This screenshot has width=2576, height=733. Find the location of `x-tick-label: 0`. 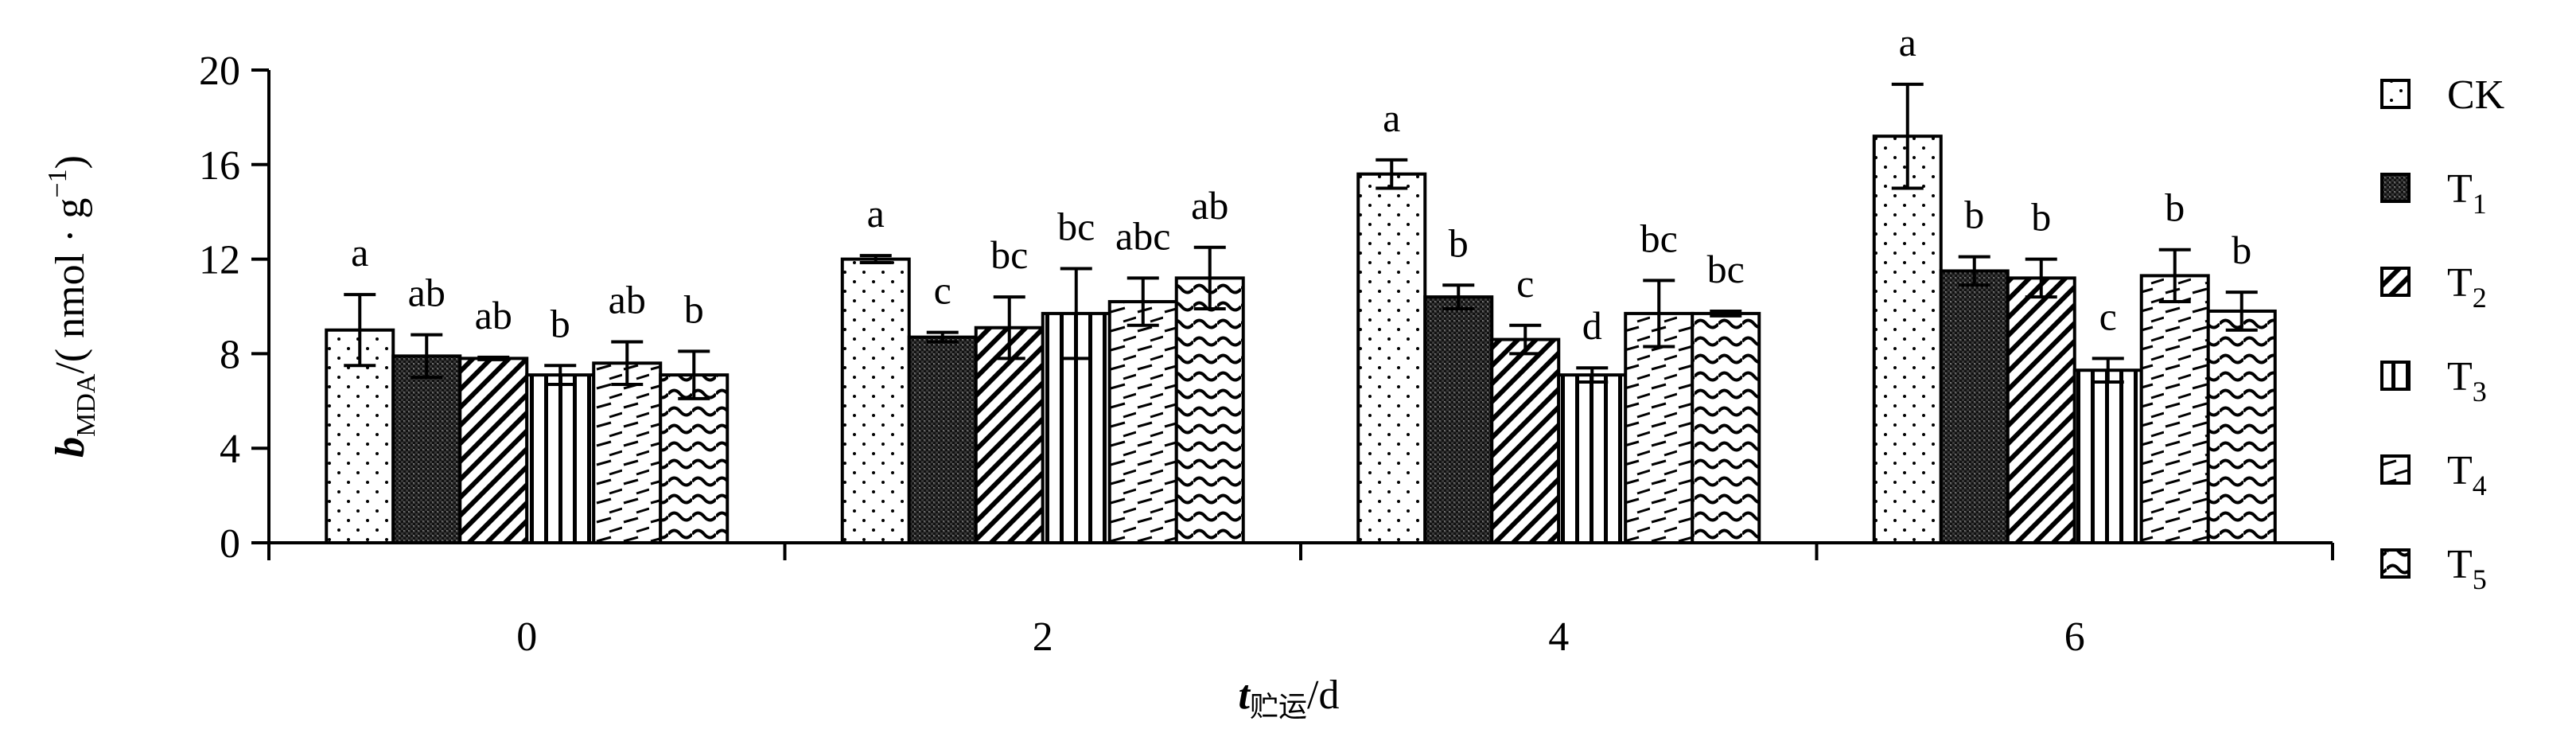

x-tick-label: 0 is located at coordinates (527, 637).